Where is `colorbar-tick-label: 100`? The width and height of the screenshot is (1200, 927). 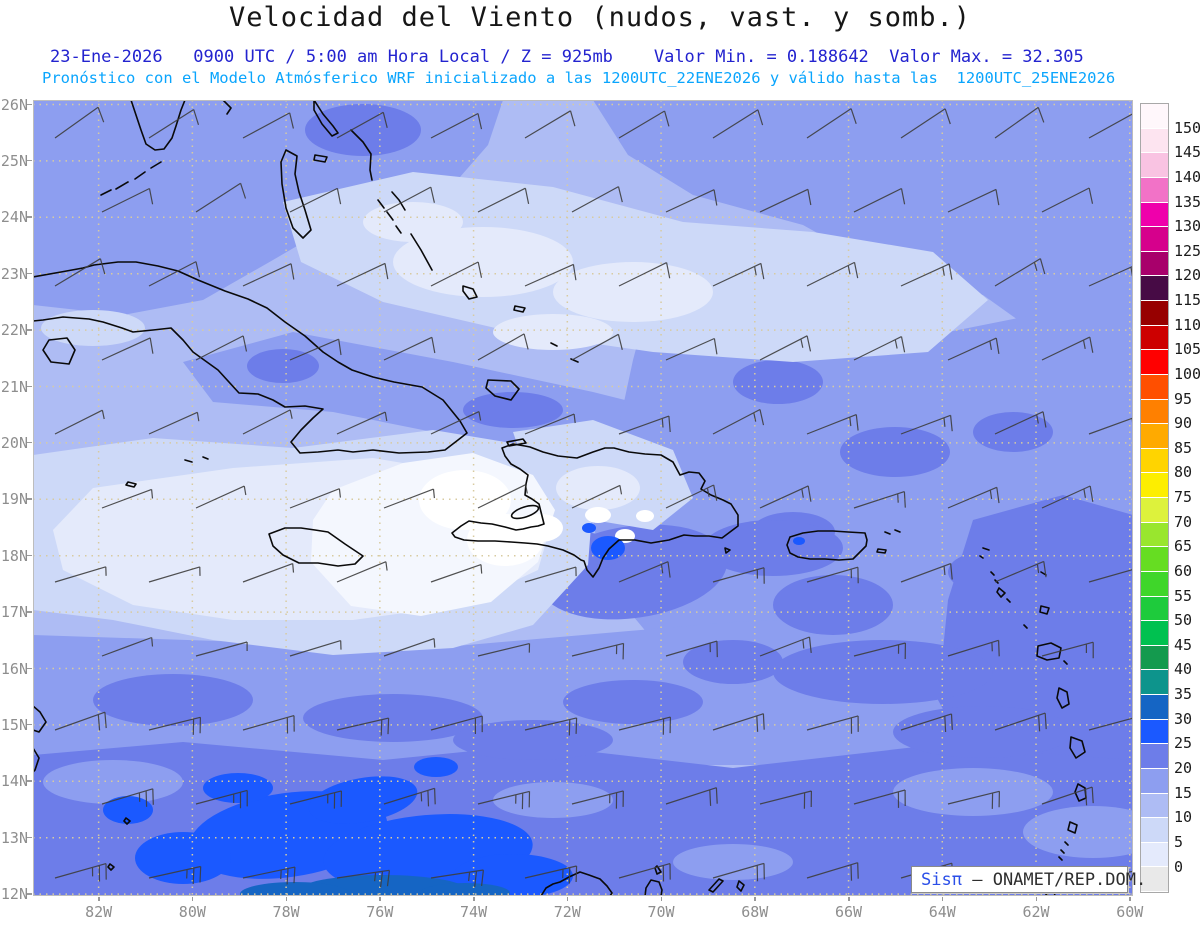 colorbar-tick-label: 100 is located at coordinates (1187, 373).